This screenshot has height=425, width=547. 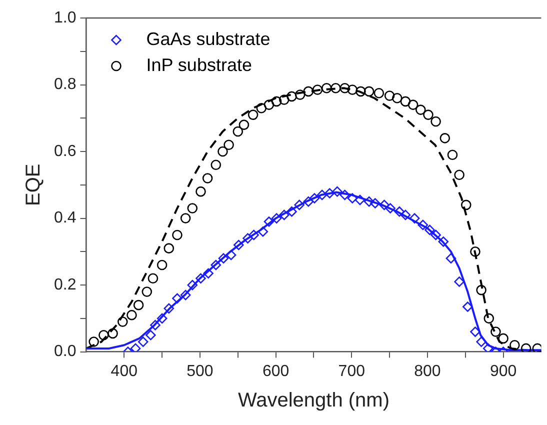 I want to click on x-tick-label: 400, so click(x=124, y=371).